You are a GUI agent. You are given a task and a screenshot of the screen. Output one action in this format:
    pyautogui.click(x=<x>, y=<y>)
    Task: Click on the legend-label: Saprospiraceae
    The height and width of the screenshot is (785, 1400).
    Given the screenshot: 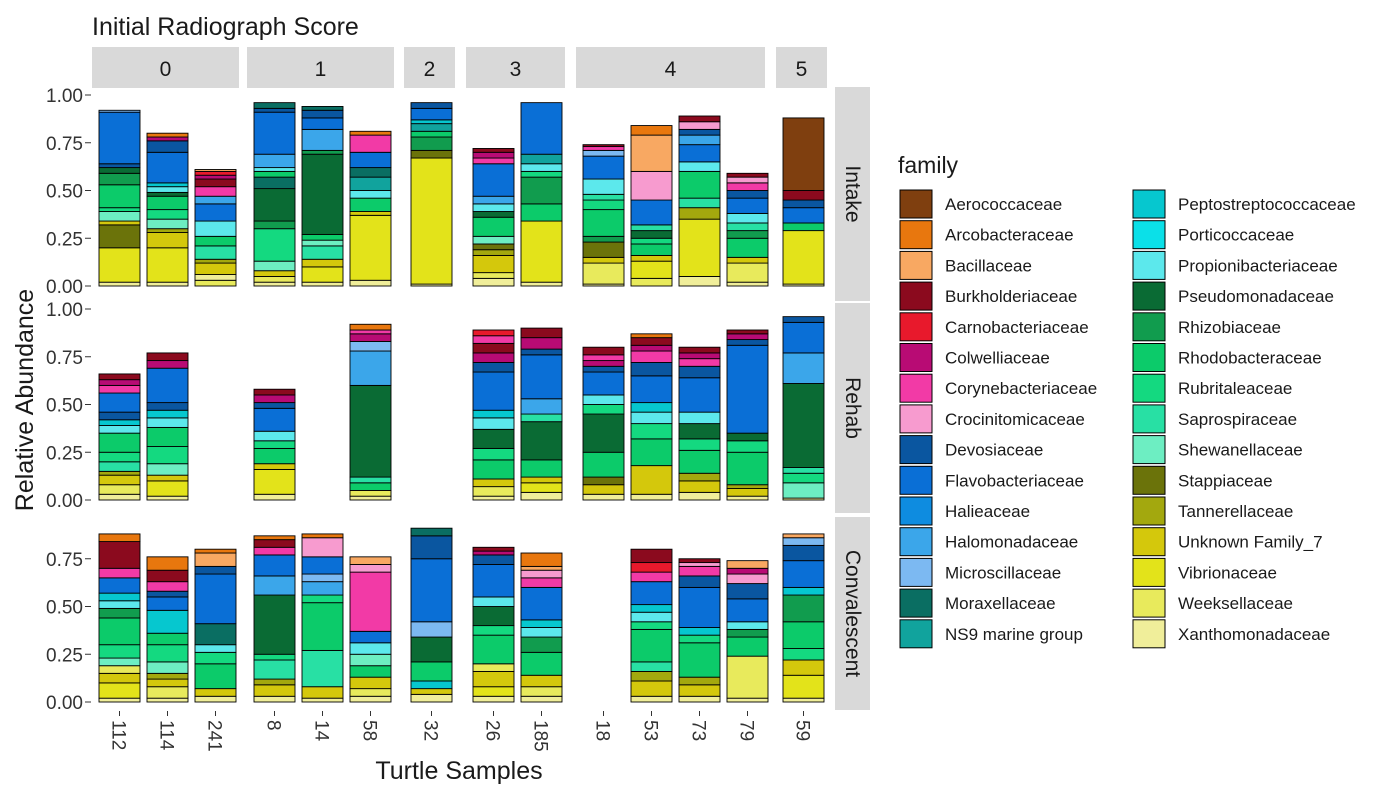 What is the action you would take?
    pyautogui.click(x=1237, y=419)
    